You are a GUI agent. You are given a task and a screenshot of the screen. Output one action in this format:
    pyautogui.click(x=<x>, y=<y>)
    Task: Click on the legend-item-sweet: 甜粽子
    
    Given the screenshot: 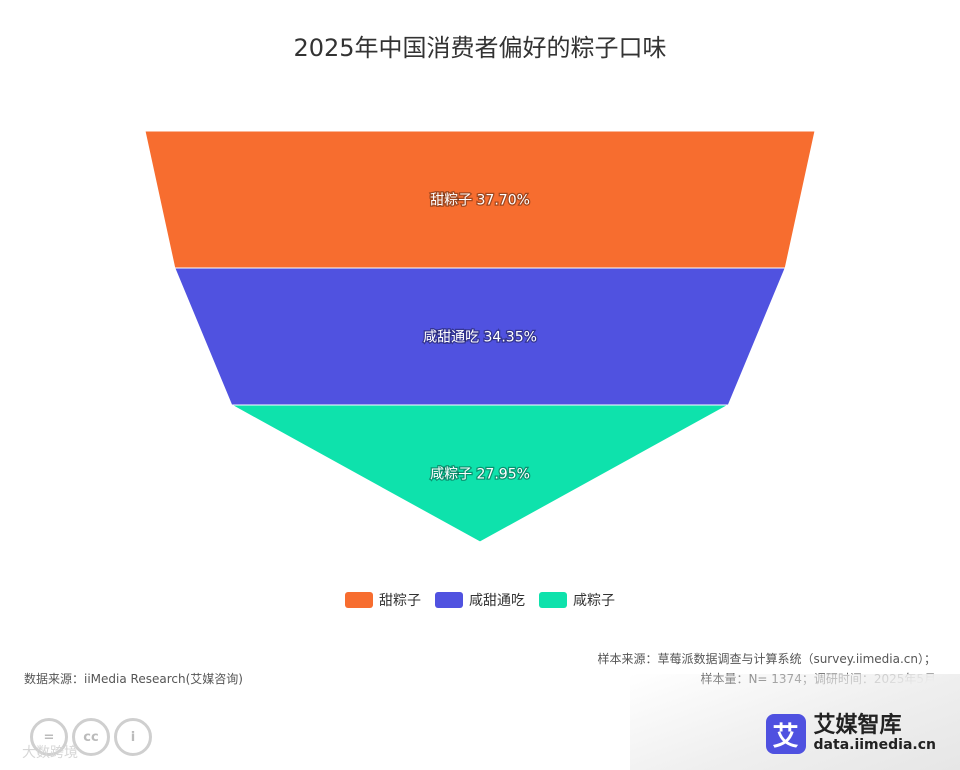 What is the action you would take?
    pyautogui.click(x=383, y=600)
    